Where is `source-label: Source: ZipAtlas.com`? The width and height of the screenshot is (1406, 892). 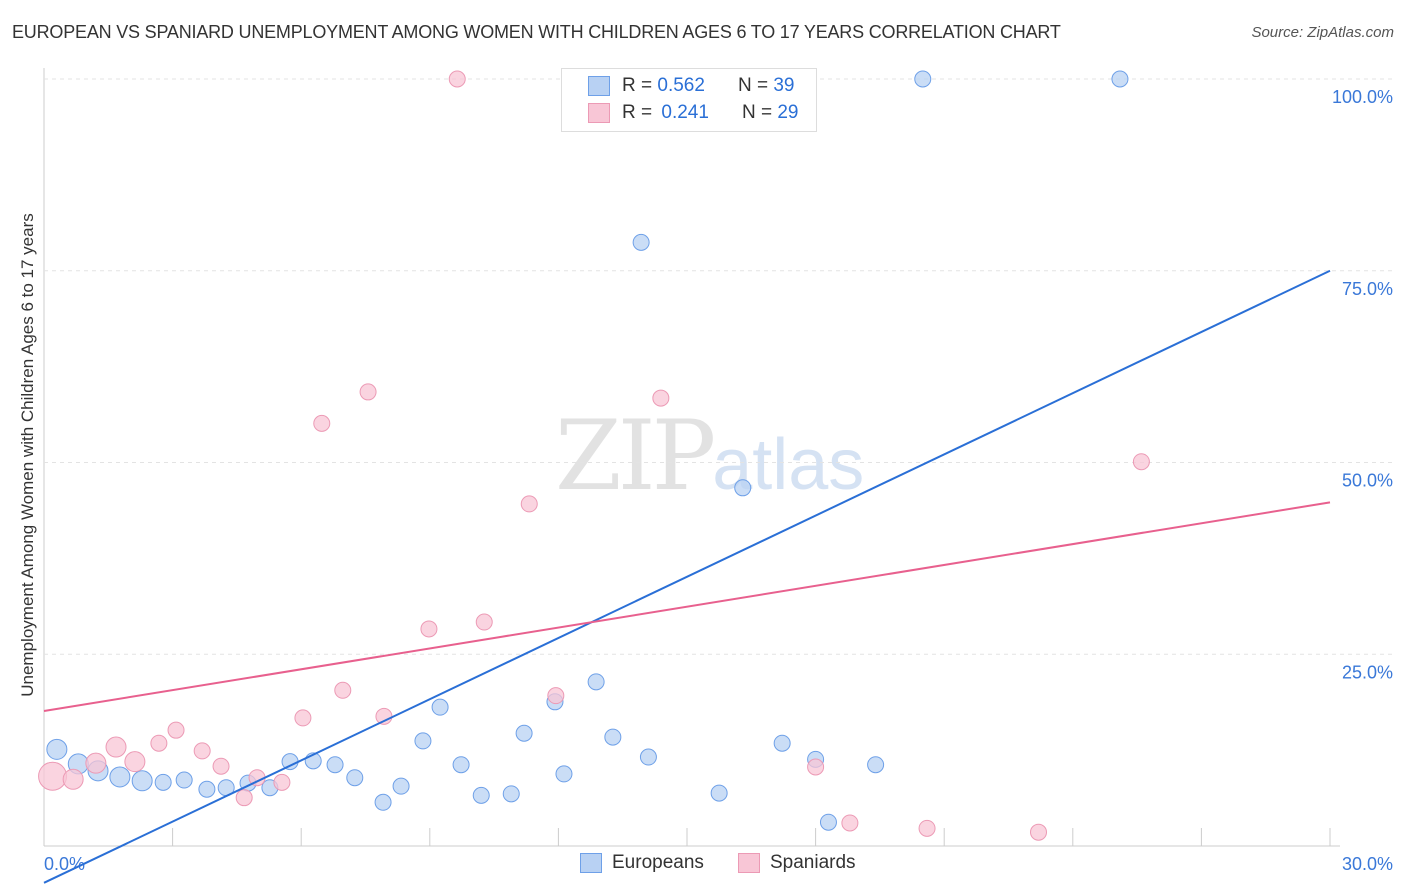 source-label: Source: ZipAtlas.com is located at coordinates (1322, 32).